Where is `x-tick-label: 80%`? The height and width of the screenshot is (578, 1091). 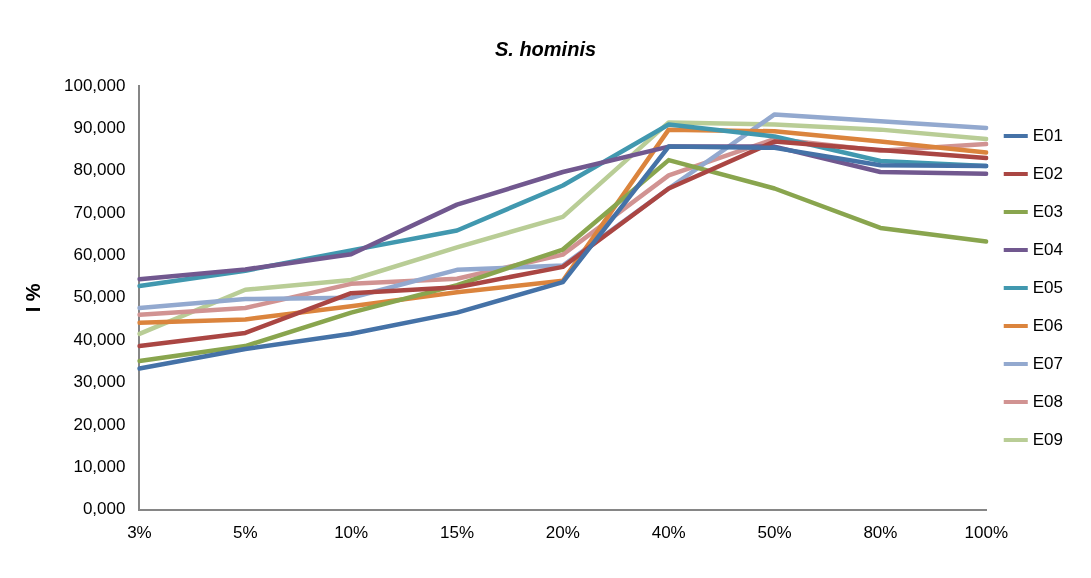
x-tick-label: 80% is located at coordinates (880, 533).